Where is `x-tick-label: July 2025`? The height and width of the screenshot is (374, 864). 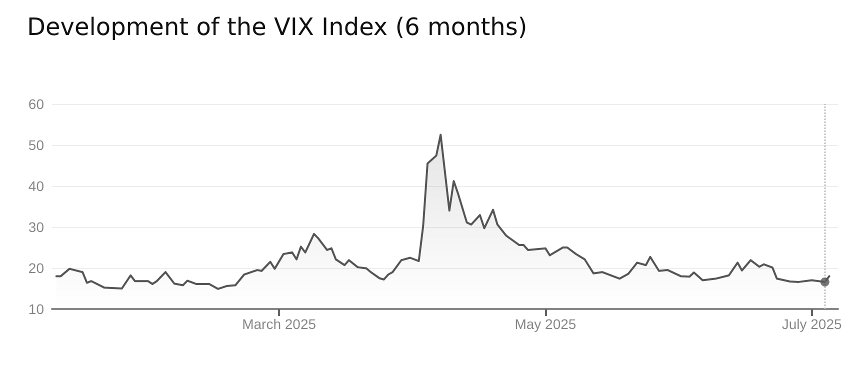
x-tick-label: July 2025 is located at coordinates (812, 324).